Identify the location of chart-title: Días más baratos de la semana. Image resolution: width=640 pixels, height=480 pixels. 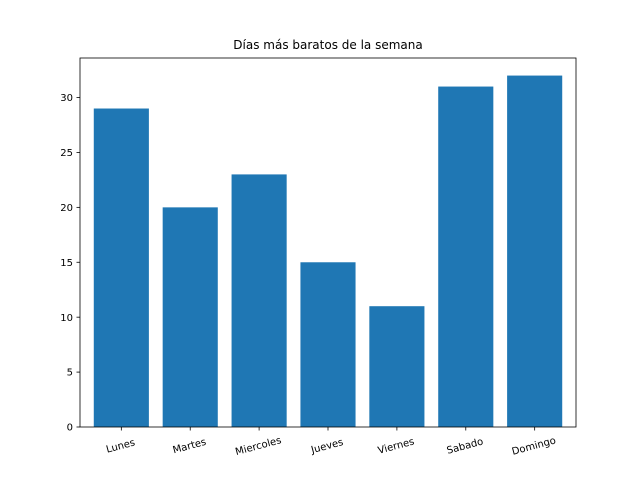
(327, 45).